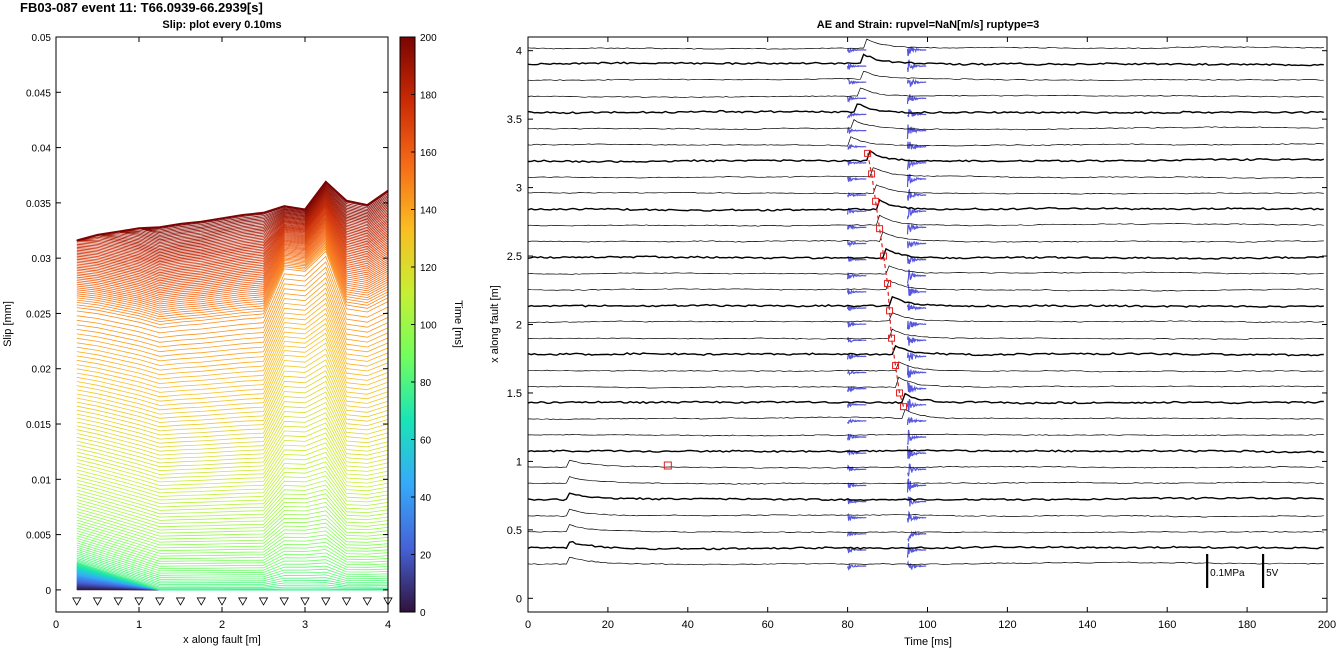 This screenshot has width=1340, height=651. What do you see at coordinates (428, 211) in the screenshot?
I see `colorbar-tick-label: 140` at bounding box center [428, 211].